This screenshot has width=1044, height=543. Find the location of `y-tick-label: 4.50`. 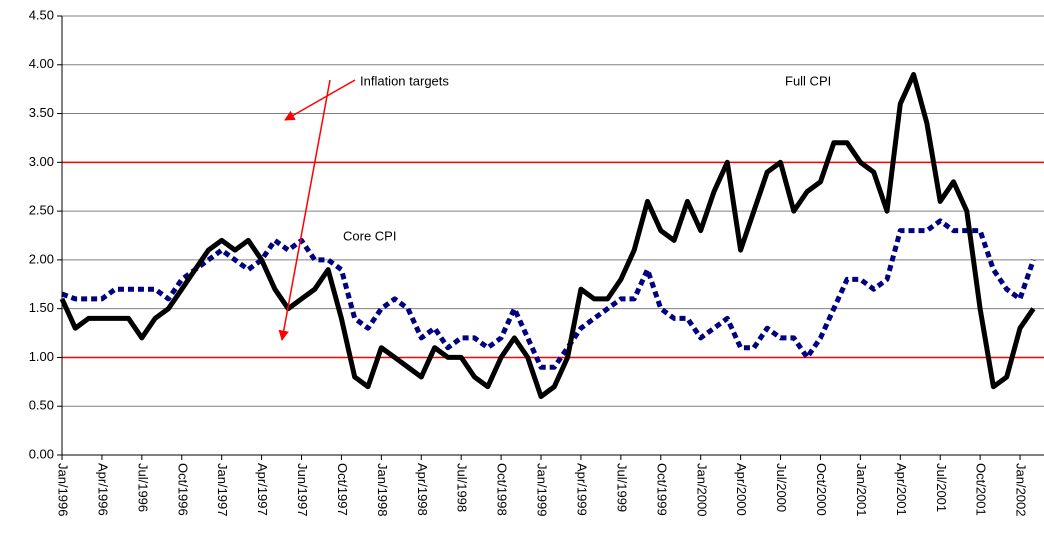

y-tick-label: 4.50 is located at coordinates (41, 14).